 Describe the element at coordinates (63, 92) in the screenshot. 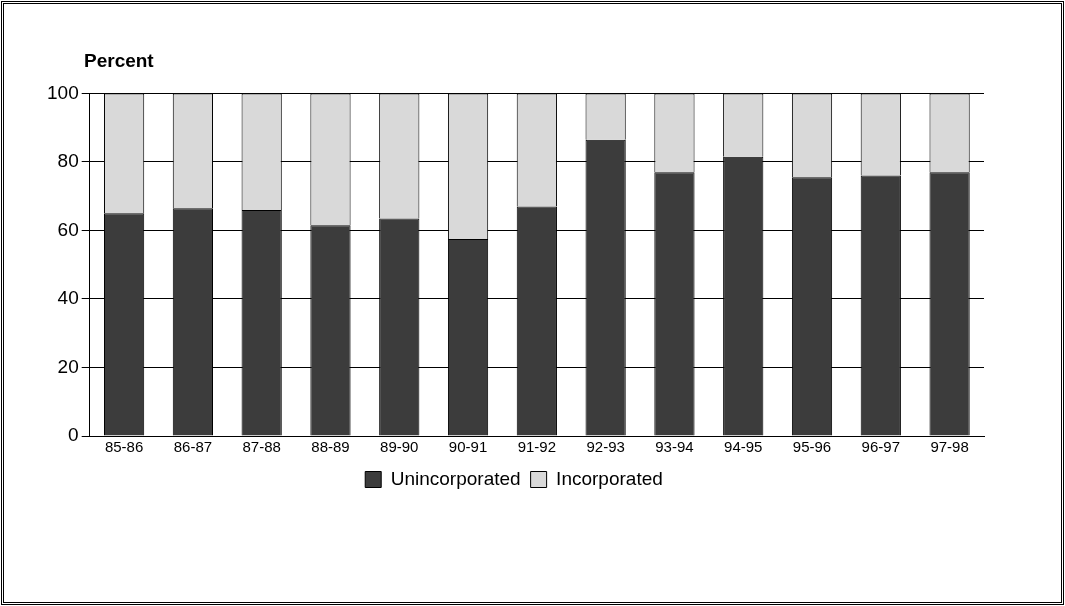

I see `y-tick-label: 100` at that location.